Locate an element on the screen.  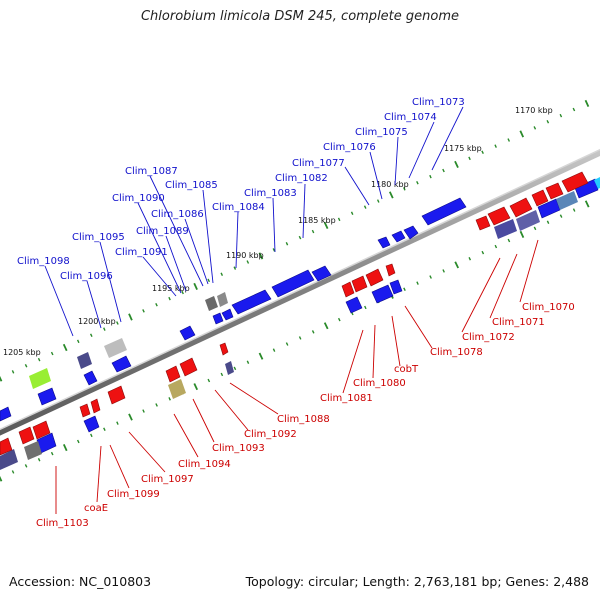
gene-box-lightgrey is located at coordinates (115, 348).